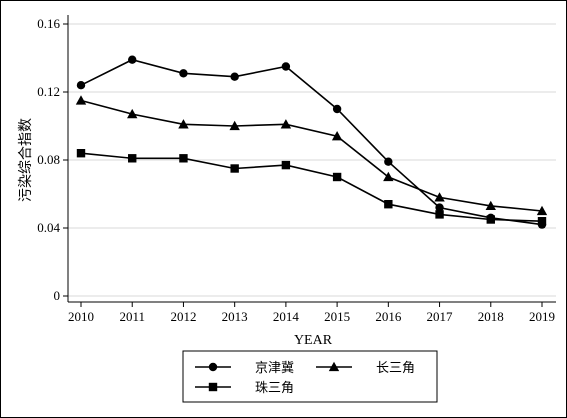 This screenshot has width=567, height=418. Describe the element at coordinates (81, 153) in the screenshot. I see `series-square-point-2010` at that location.